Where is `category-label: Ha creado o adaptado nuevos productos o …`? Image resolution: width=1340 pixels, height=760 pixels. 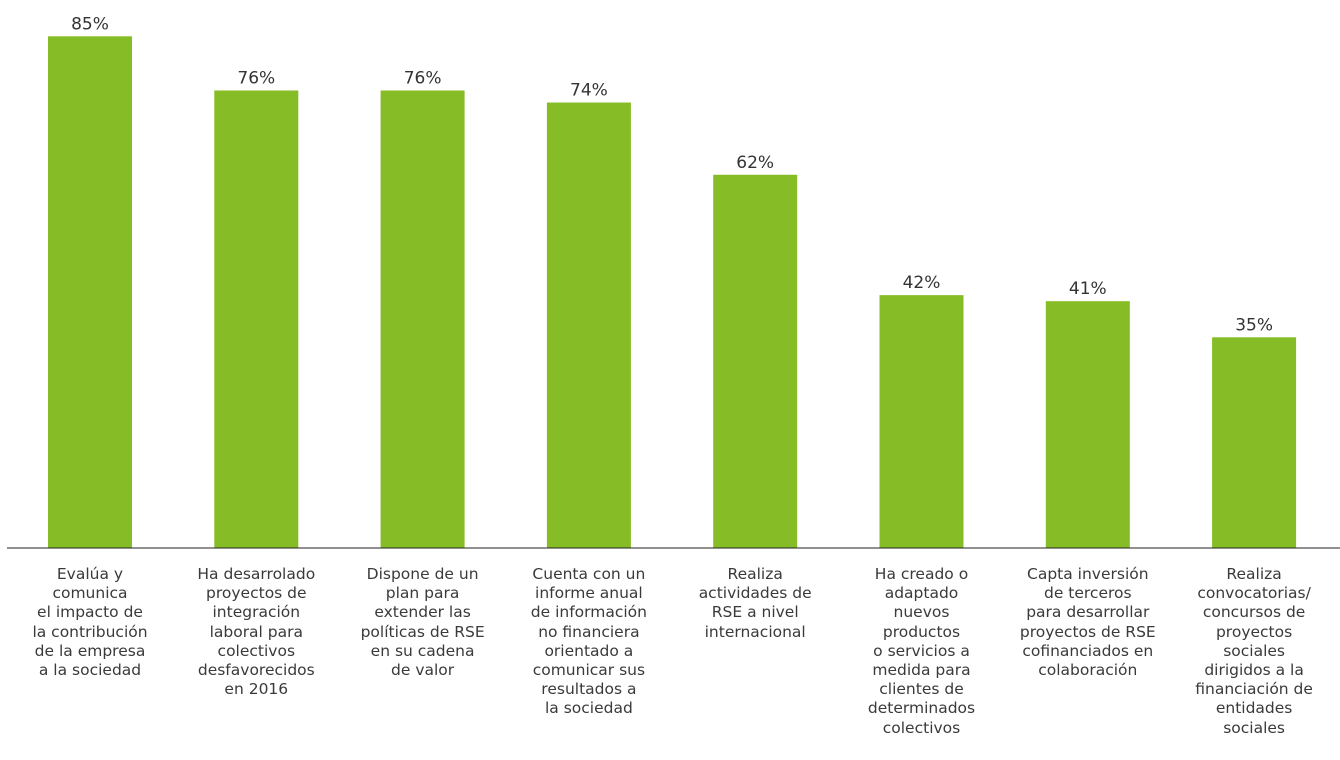
category-label: Ha creado o adaptado nuevos productos o … is located at coordinates (921, 651).